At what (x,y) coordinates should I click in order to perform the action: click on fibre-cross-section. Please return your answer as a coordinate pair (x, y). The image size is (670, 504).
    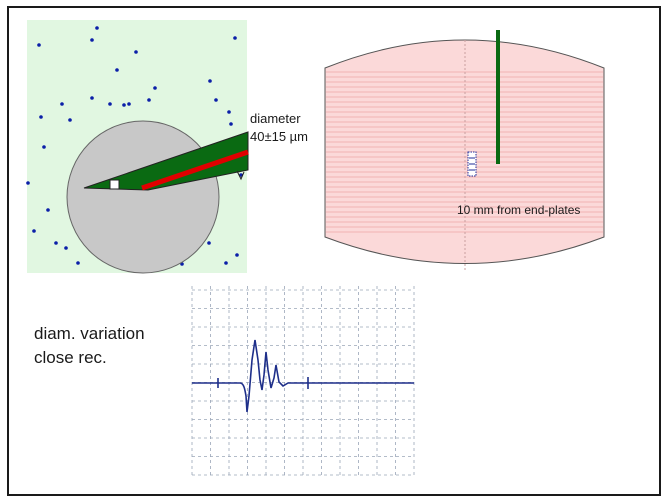
    Looking at the image, I should click on (143, 197).